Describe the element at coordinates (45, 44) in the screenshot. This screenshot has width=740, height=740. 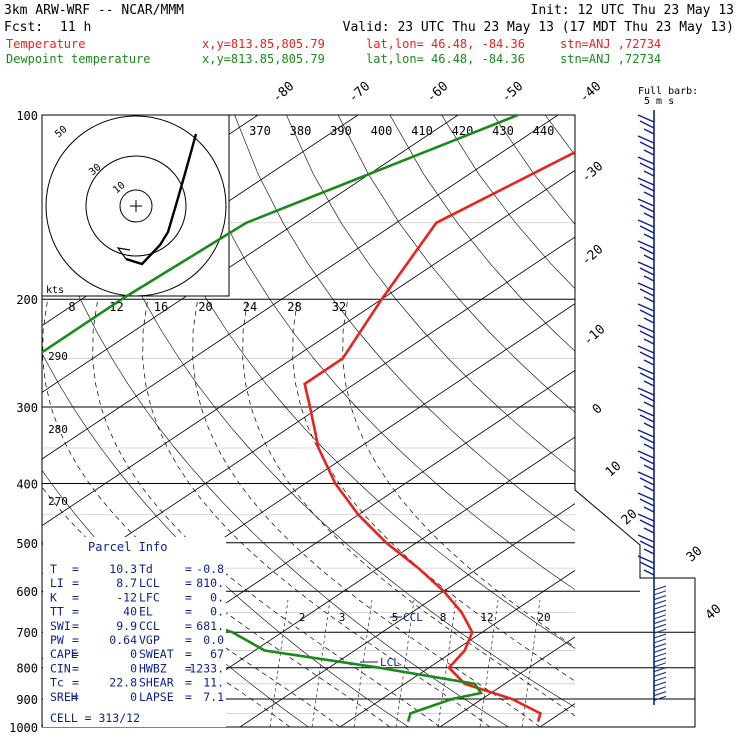
I see `temperature-legend: Temperature` at that location.